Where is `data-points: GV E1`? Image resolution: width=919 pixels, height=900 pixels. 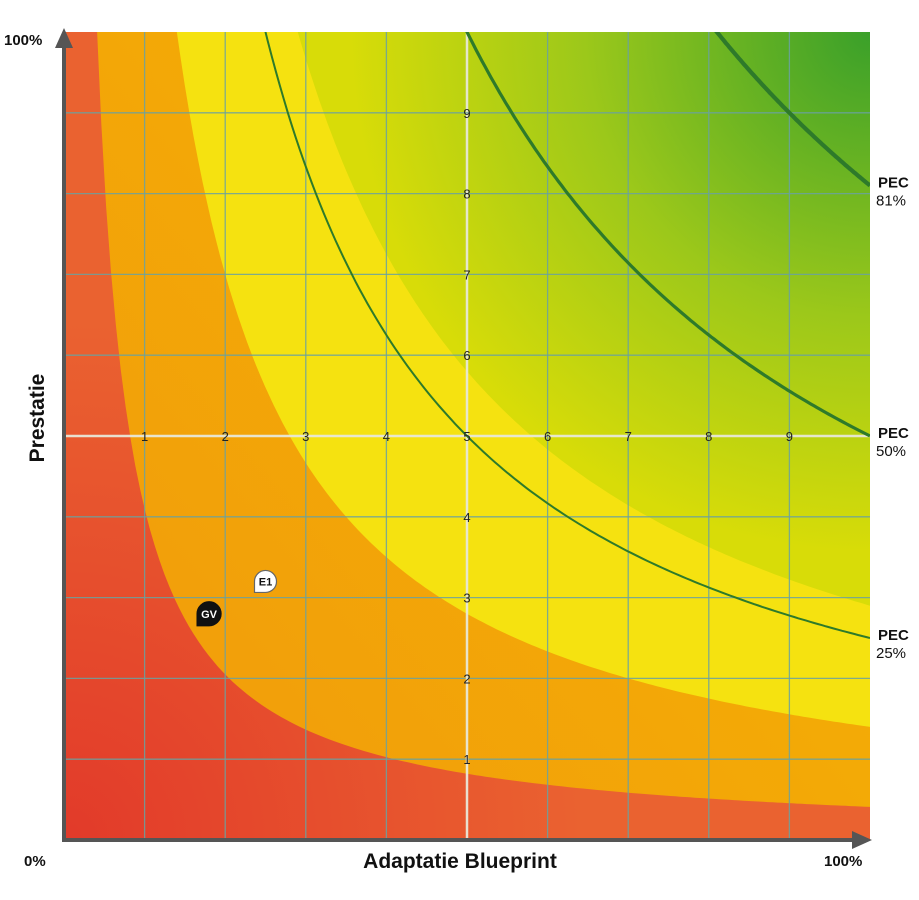
data-points: GV E1 is located at coordinates (237, 598).